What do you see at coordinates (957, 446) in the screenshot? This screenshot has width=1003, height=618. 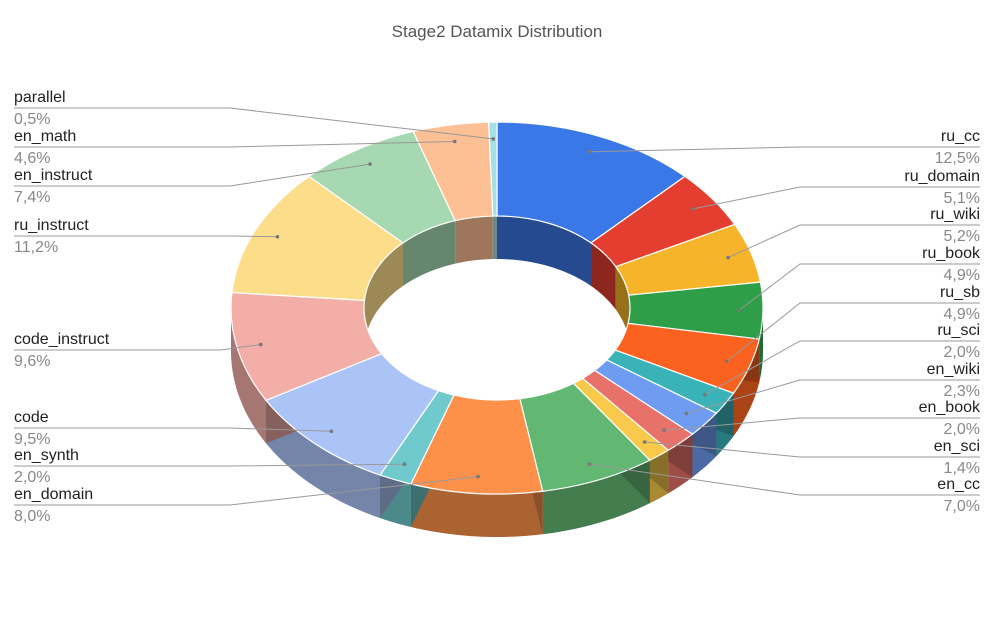 I see `slice-label: en_sci` at bounding box center [957, 446].